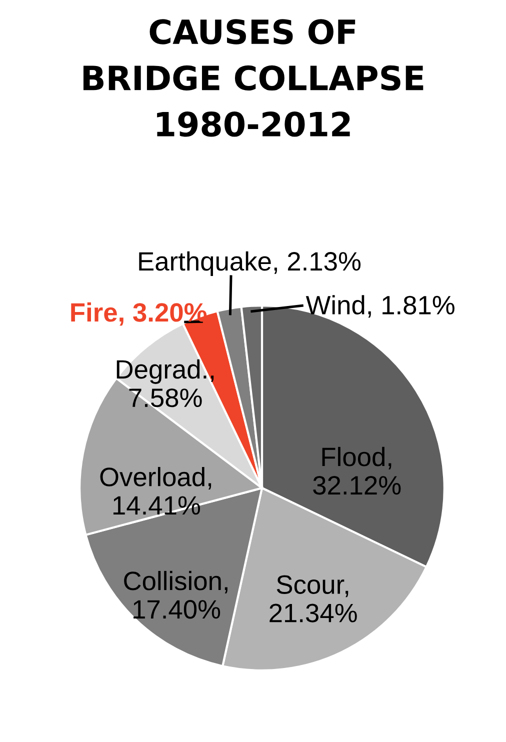 The image size is (506, 742). I want to click on slice-label: Flood, 32.12%, so click(357, 470).